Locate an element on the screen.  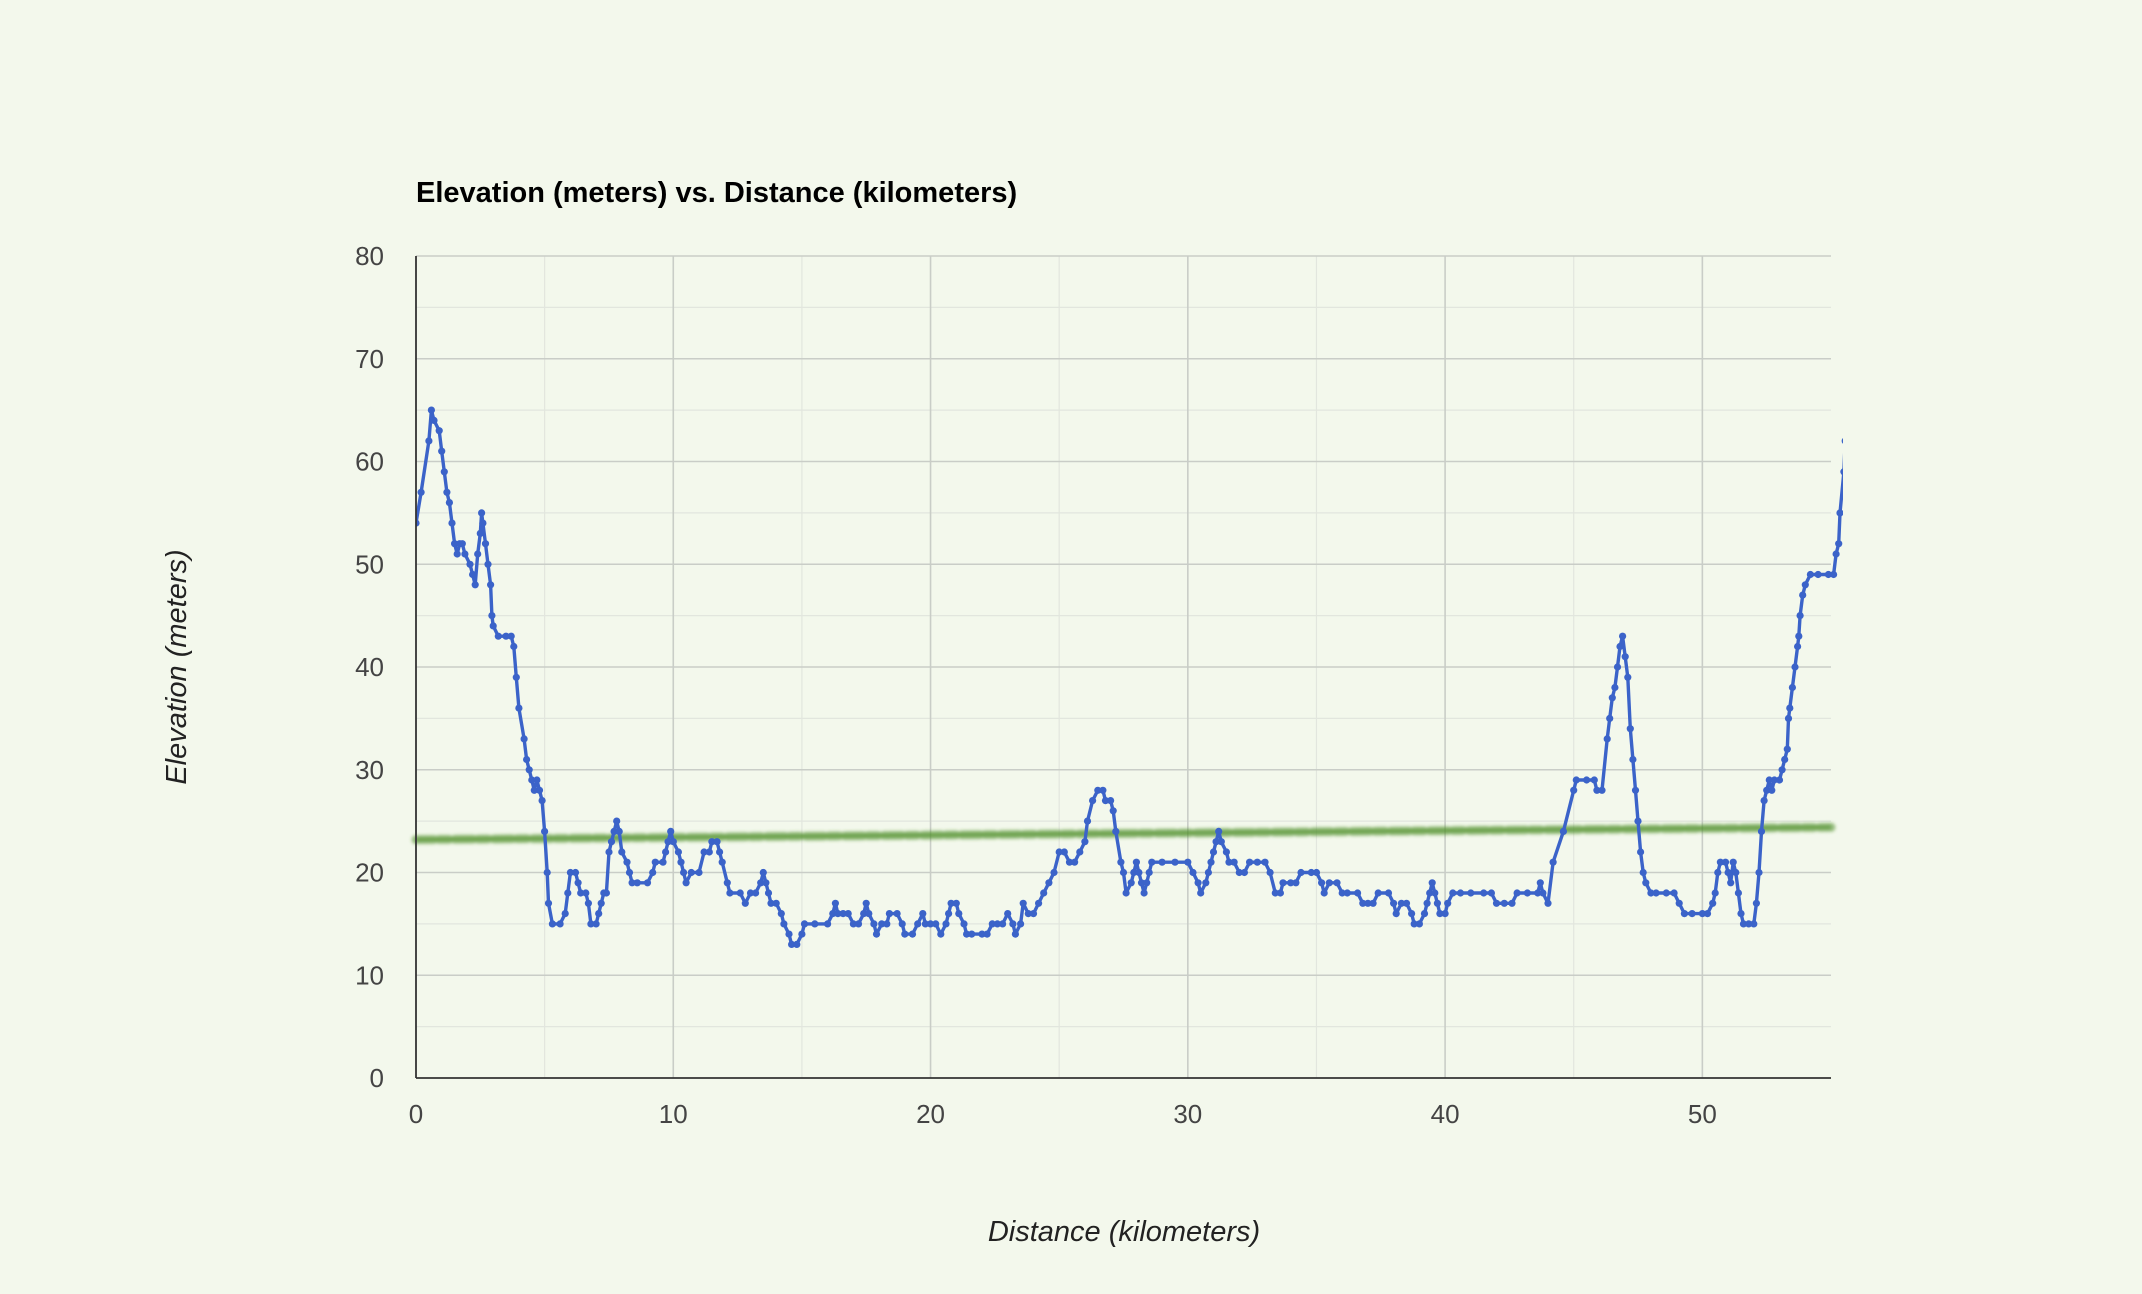
x-tick-label: 0 is located at coordinates (416, 1114).